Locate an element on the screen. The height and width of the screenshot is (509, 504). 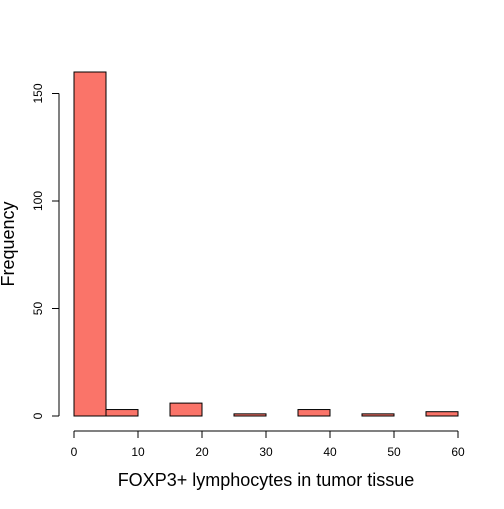
x-tick-label: 0 is located at coordinates (74, 452).